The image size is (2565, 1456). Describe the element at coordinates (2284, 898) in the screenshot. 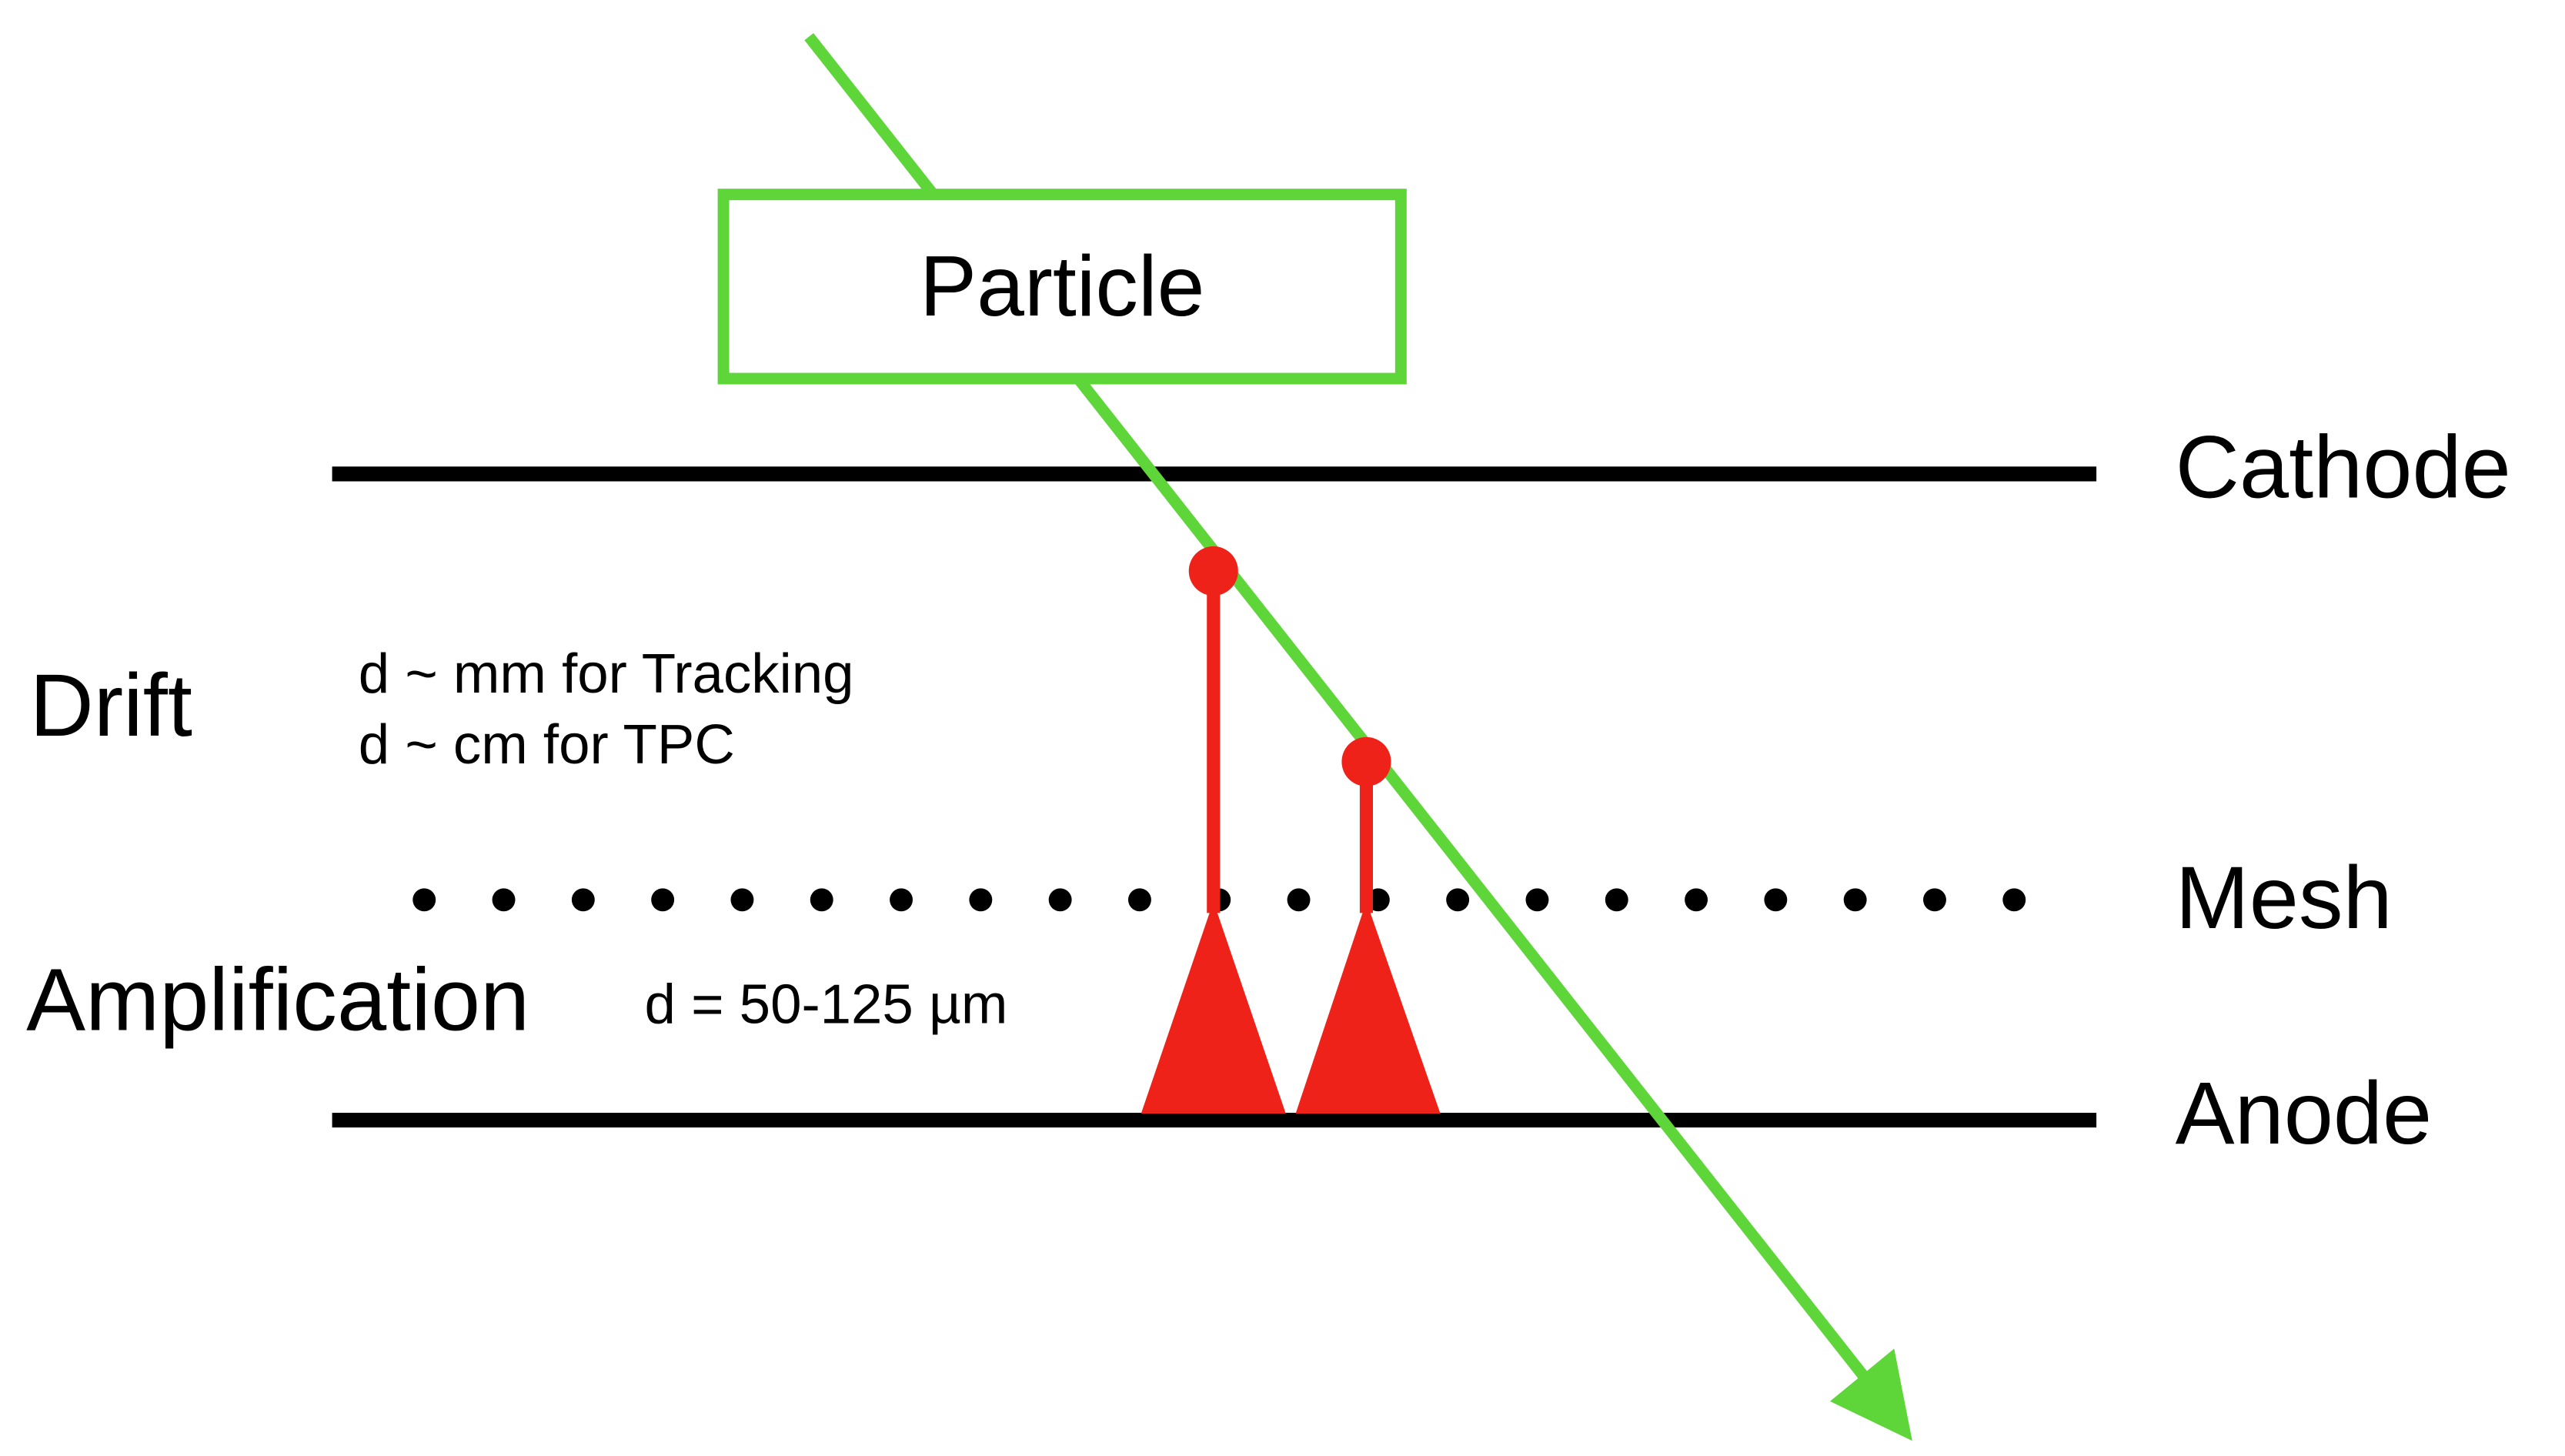

I see `mesh-label: Mesh` at that location.